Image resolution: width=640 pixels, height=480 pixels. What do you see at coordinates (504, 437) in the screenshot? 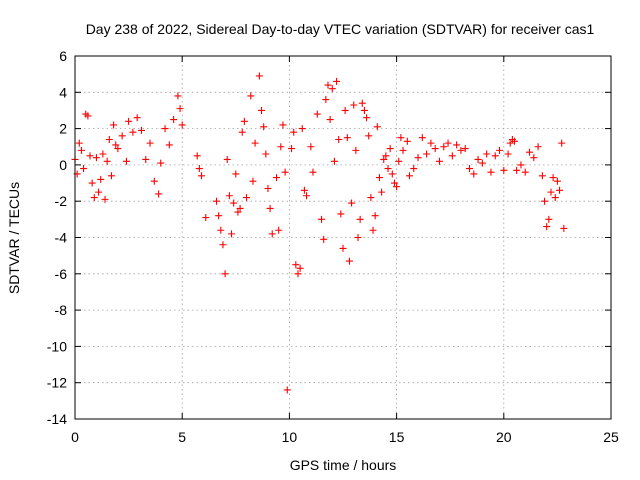
I see `x-tick-label: 20` at bounding box center [504, 437].